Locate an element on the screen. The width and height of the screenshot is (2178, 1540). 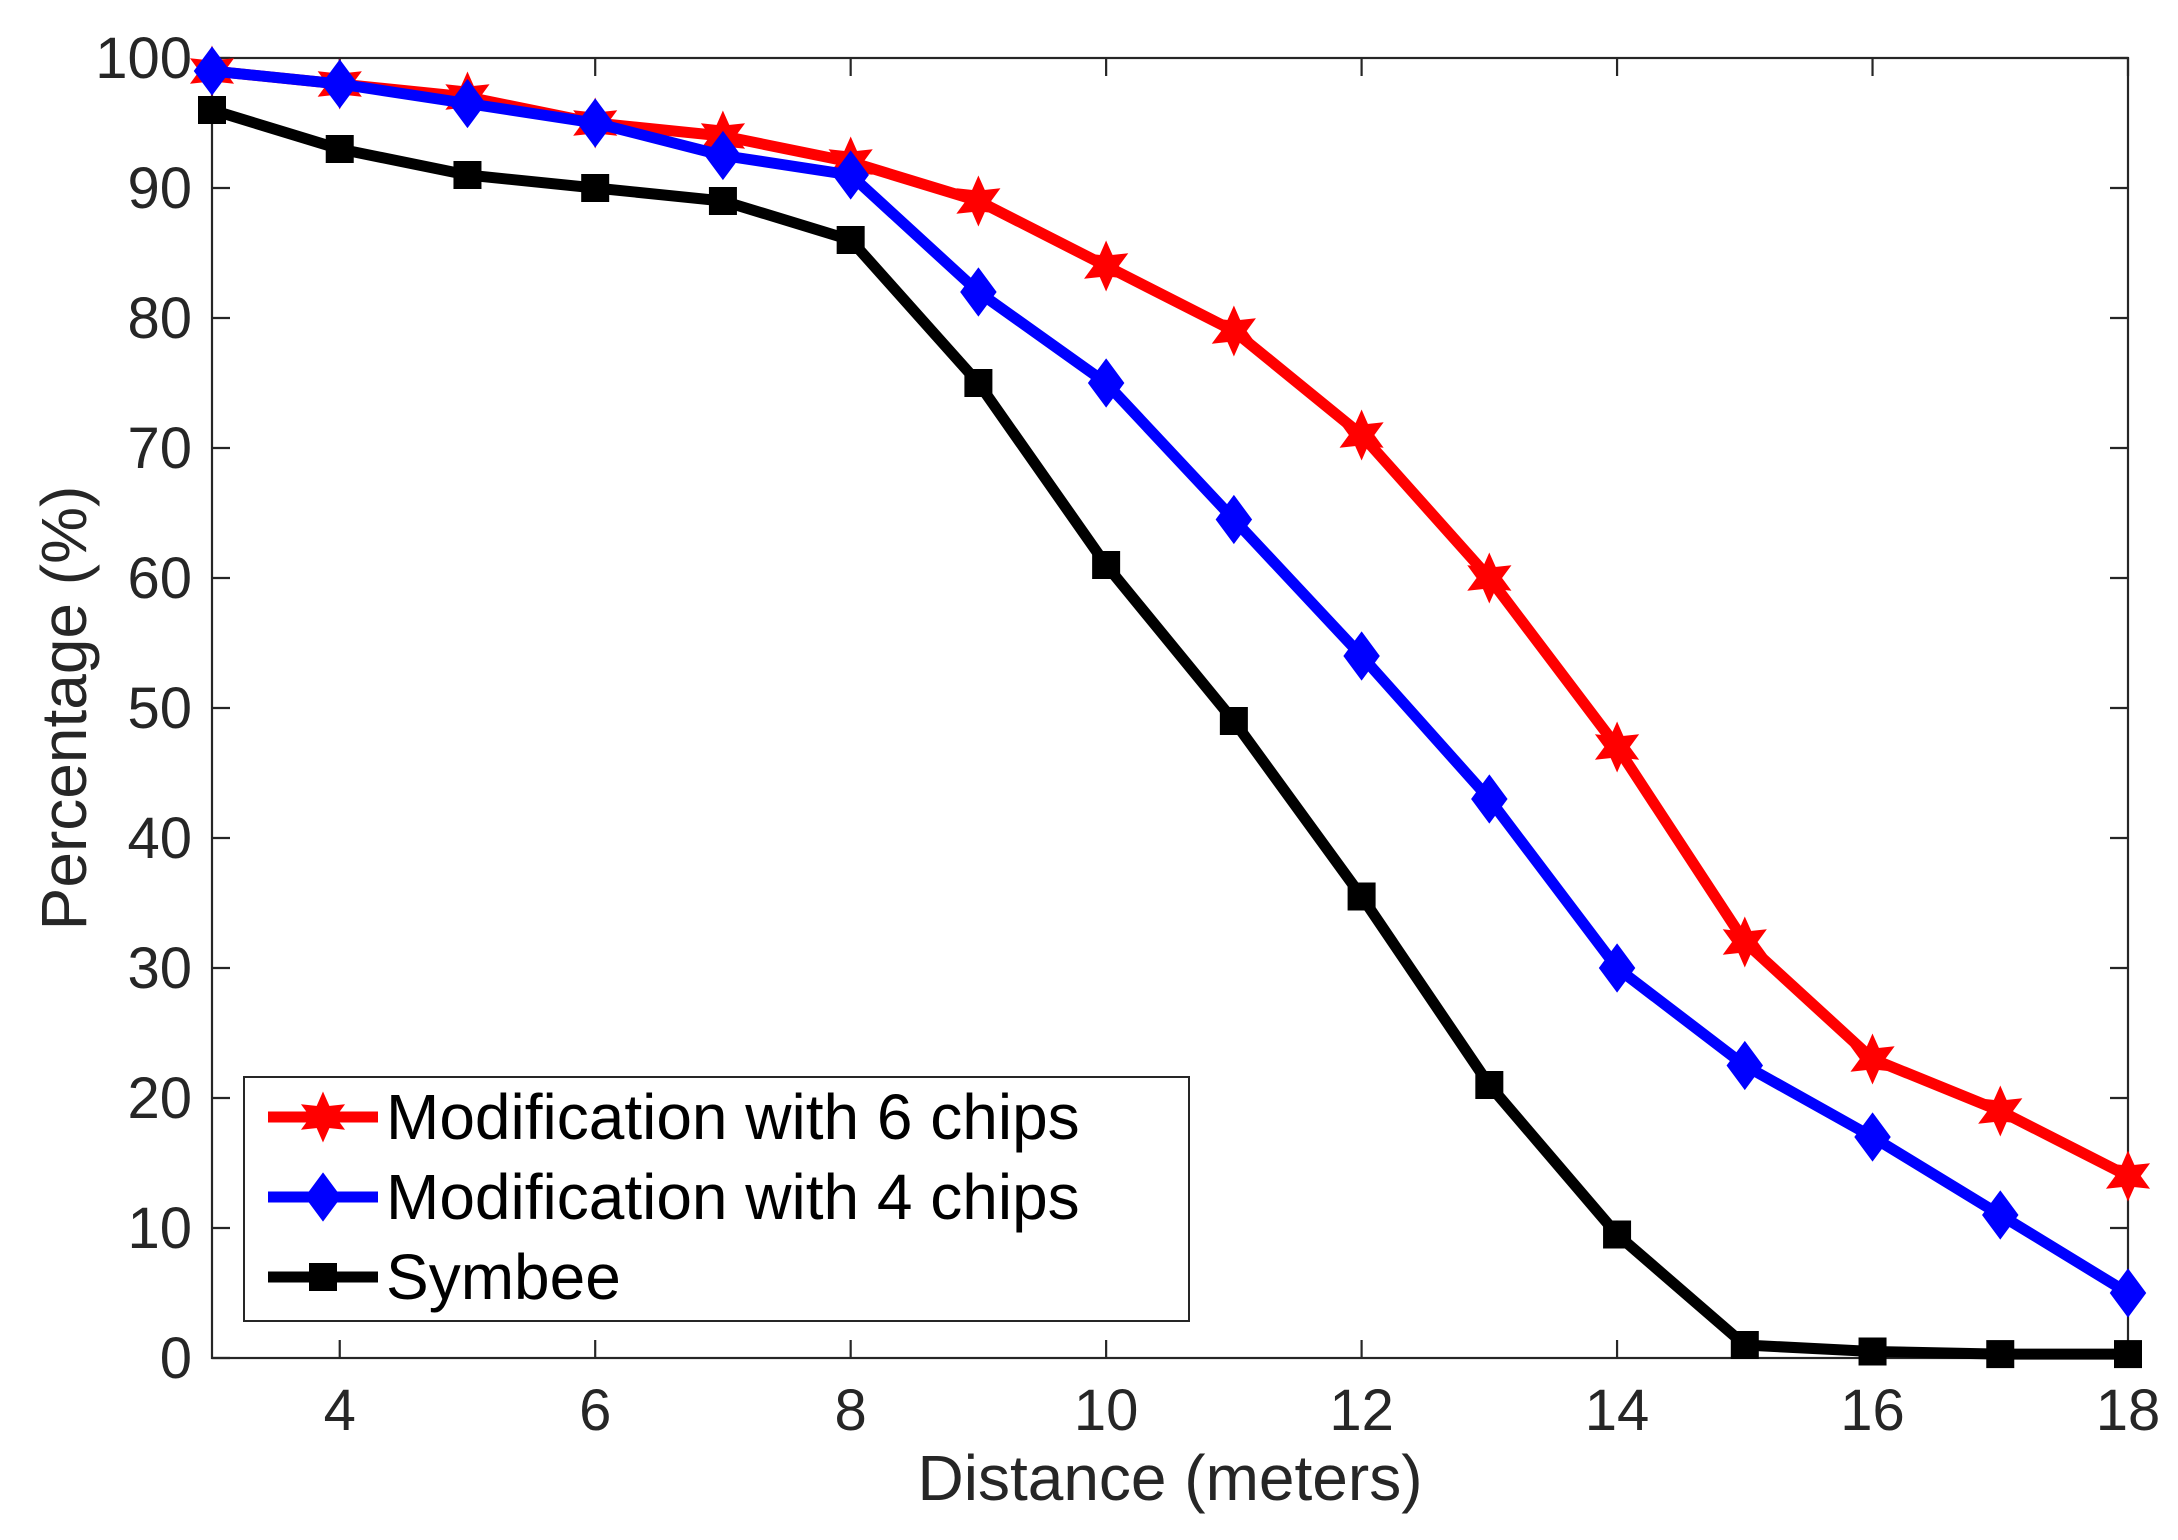
legend-label: Modification with 6 chips is located at coordinates (733, 1117).